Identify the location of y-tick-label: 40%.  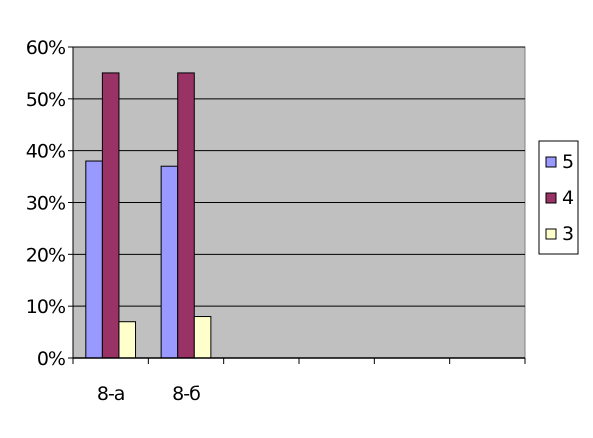
(45, 152).